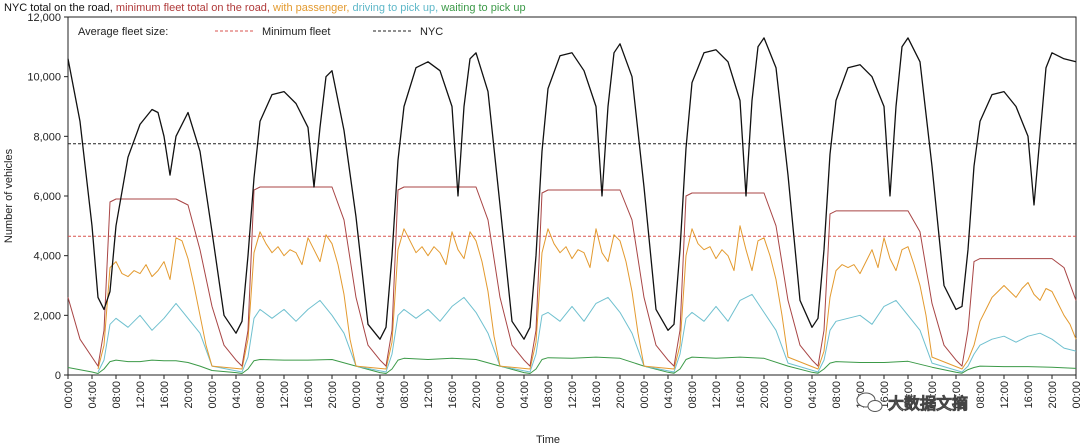 Image resolution: width=1080 pixels, height=446 pixels. I want to click on y-tick-label: 4,000, so click(47, 257).